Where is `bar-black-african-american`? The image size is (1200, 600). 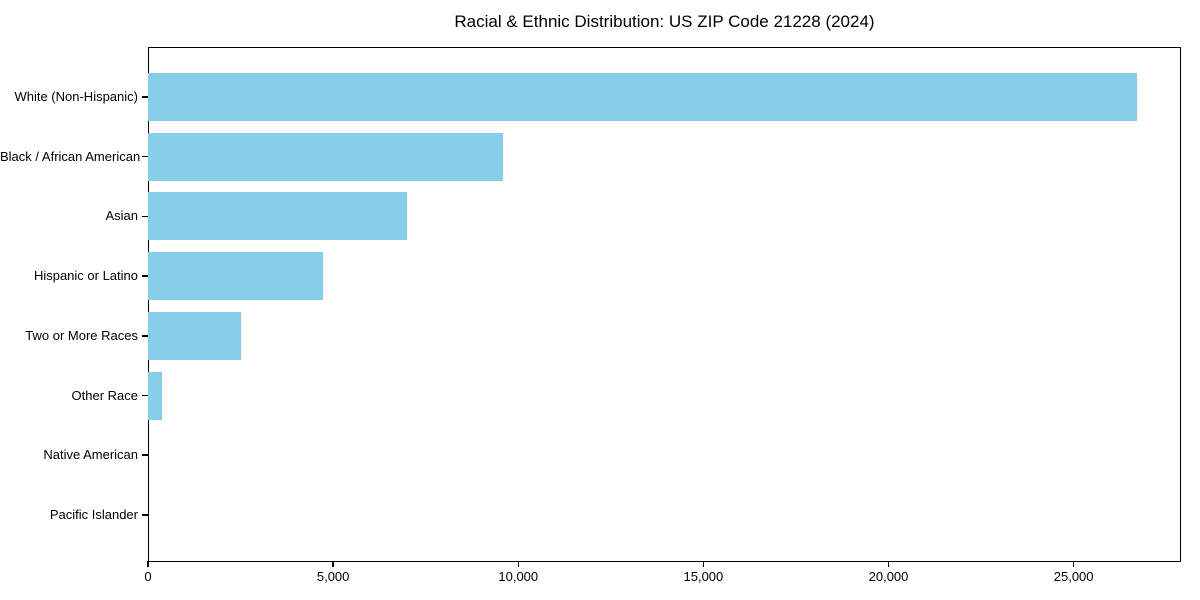
bar-black-african-american is located at coordinates (326, 156).